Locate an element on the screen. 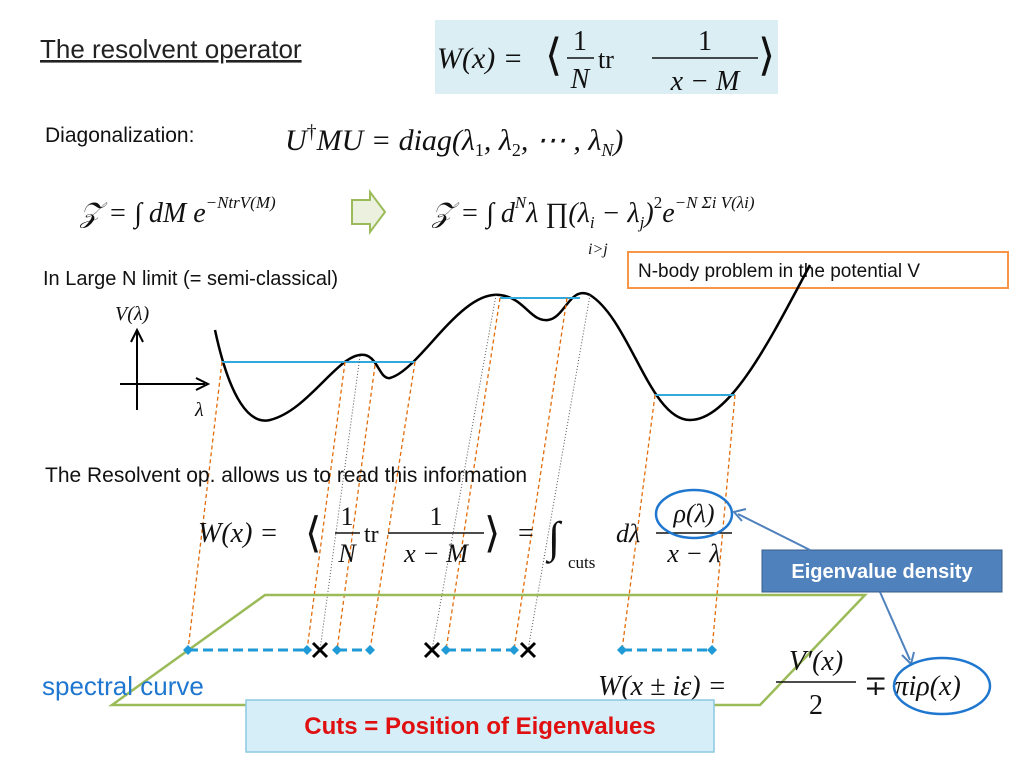  arrow is located at coordinates (369, 212).